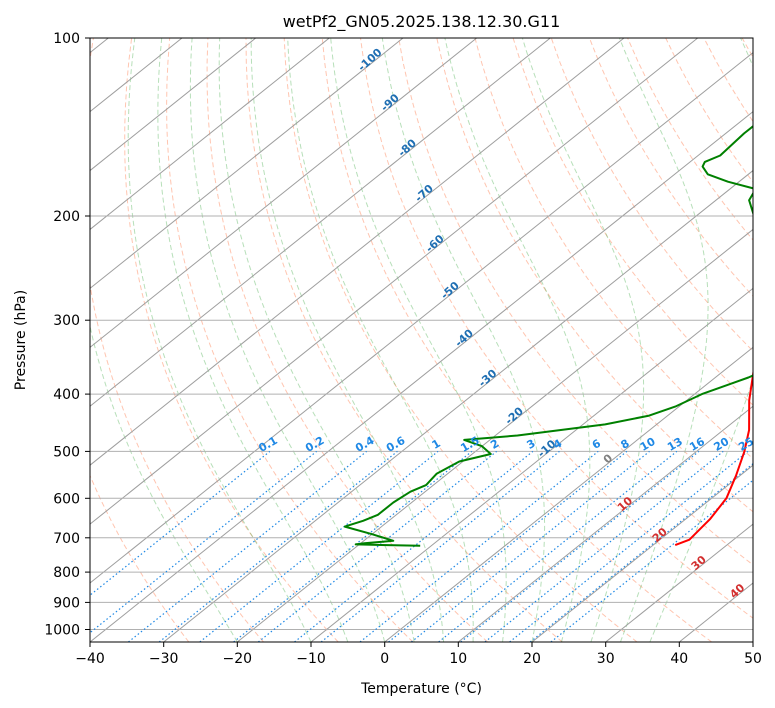  What do you see at coordinates (753, 659) in the screenshot?
I see `x-tick-label: 50` at bounding box center [753, 659].